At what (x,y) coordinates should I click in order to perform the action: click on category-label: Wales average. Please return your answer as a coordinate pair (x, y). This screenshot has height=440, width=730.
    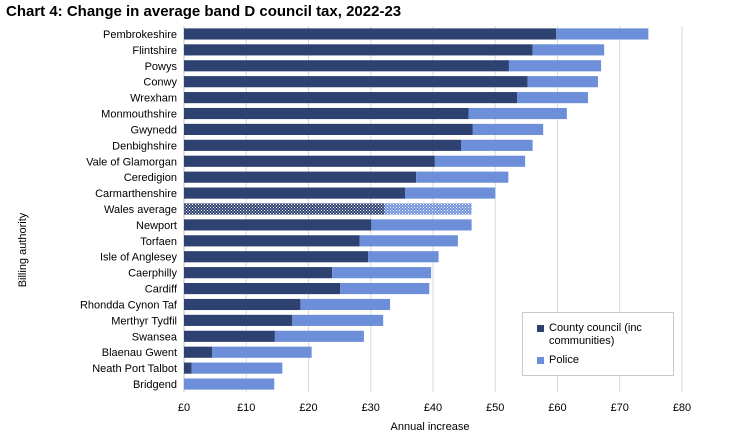
    Looking at the image, I should click on (140, 210).